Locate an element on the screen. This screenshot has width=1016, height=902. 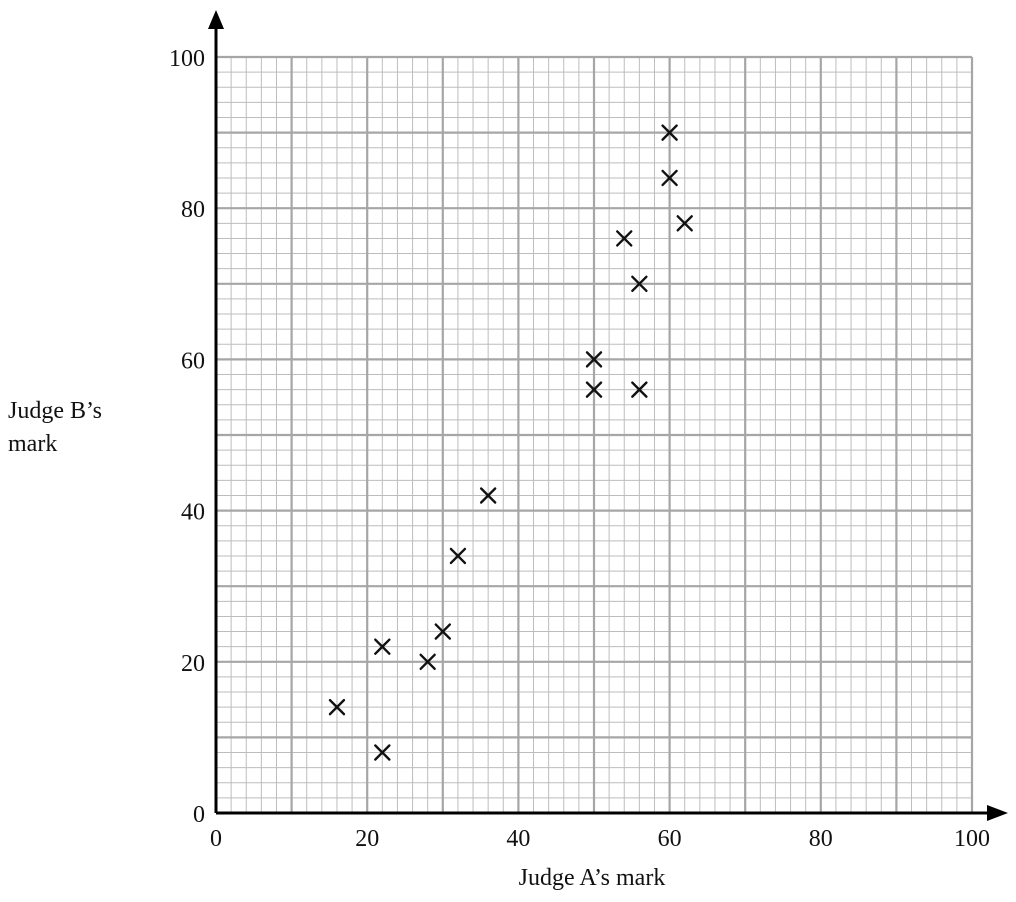
x-tick-label: 20 is located at coordinates (367, 839).